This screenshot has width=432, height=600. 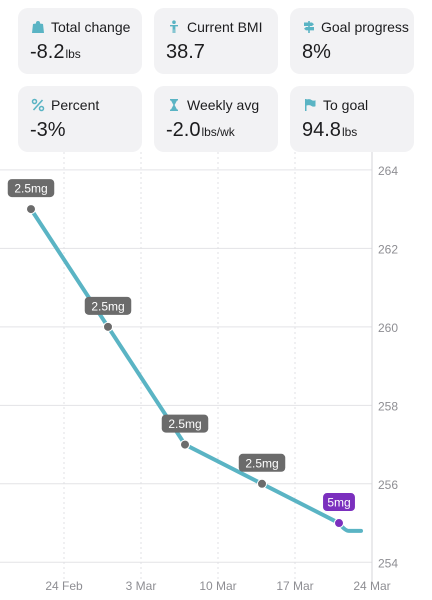 I want to click on stat-card-total-change: Total change -8.2lbs, so click(x=80, y=41).